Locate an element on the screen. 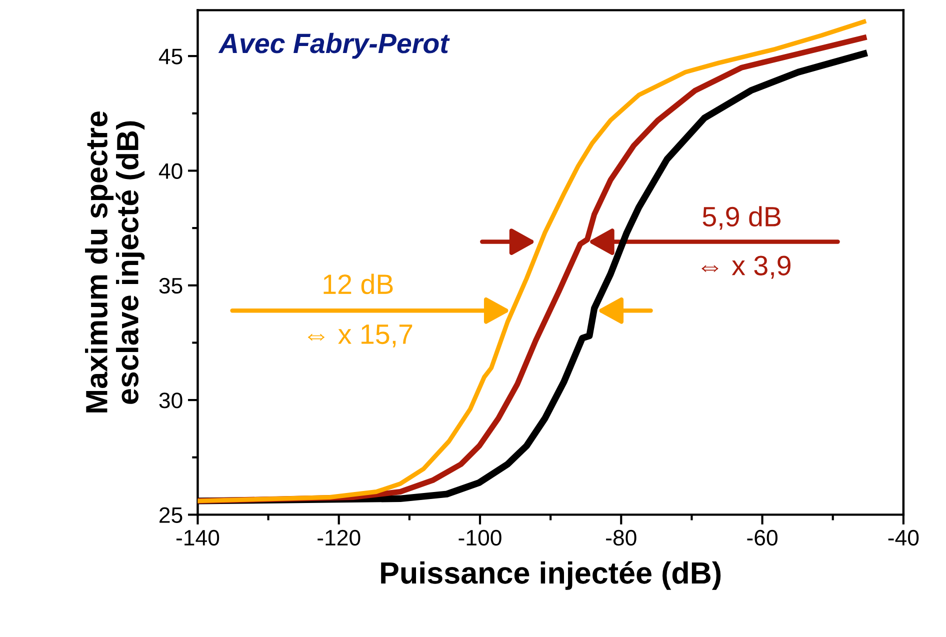 This screenshot has height=637, width=946. x-tick-label: -40 is located at coordinates (903, 538).